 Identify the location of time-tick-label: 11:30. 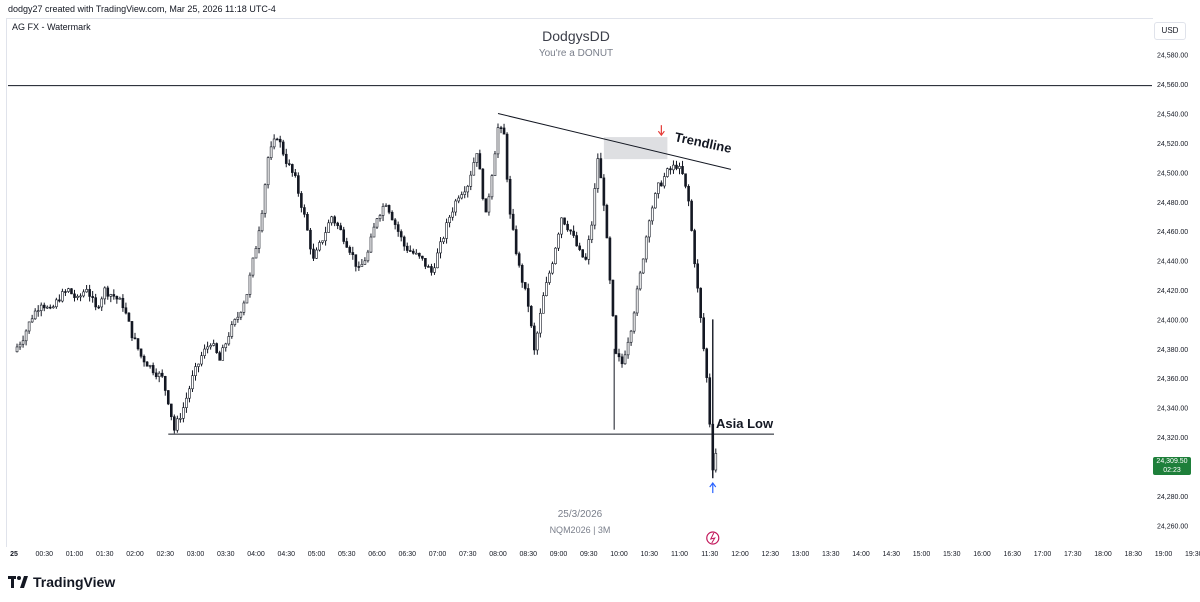
(709, 554).